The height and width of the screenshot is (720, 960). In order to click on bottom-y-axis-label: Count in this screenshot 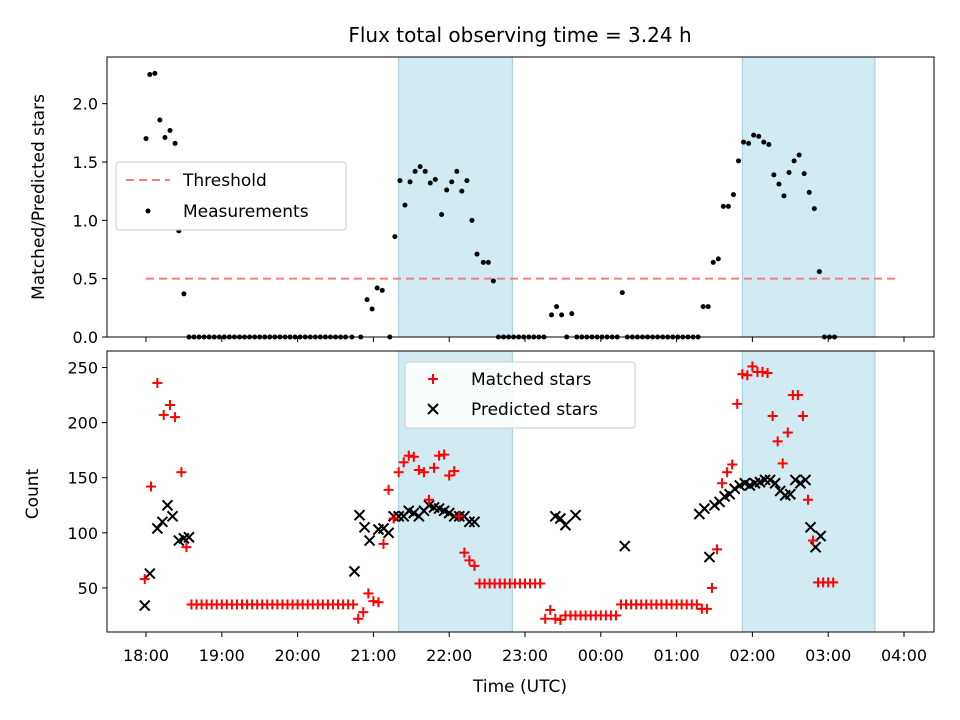, I will do `click(33, 493)`.